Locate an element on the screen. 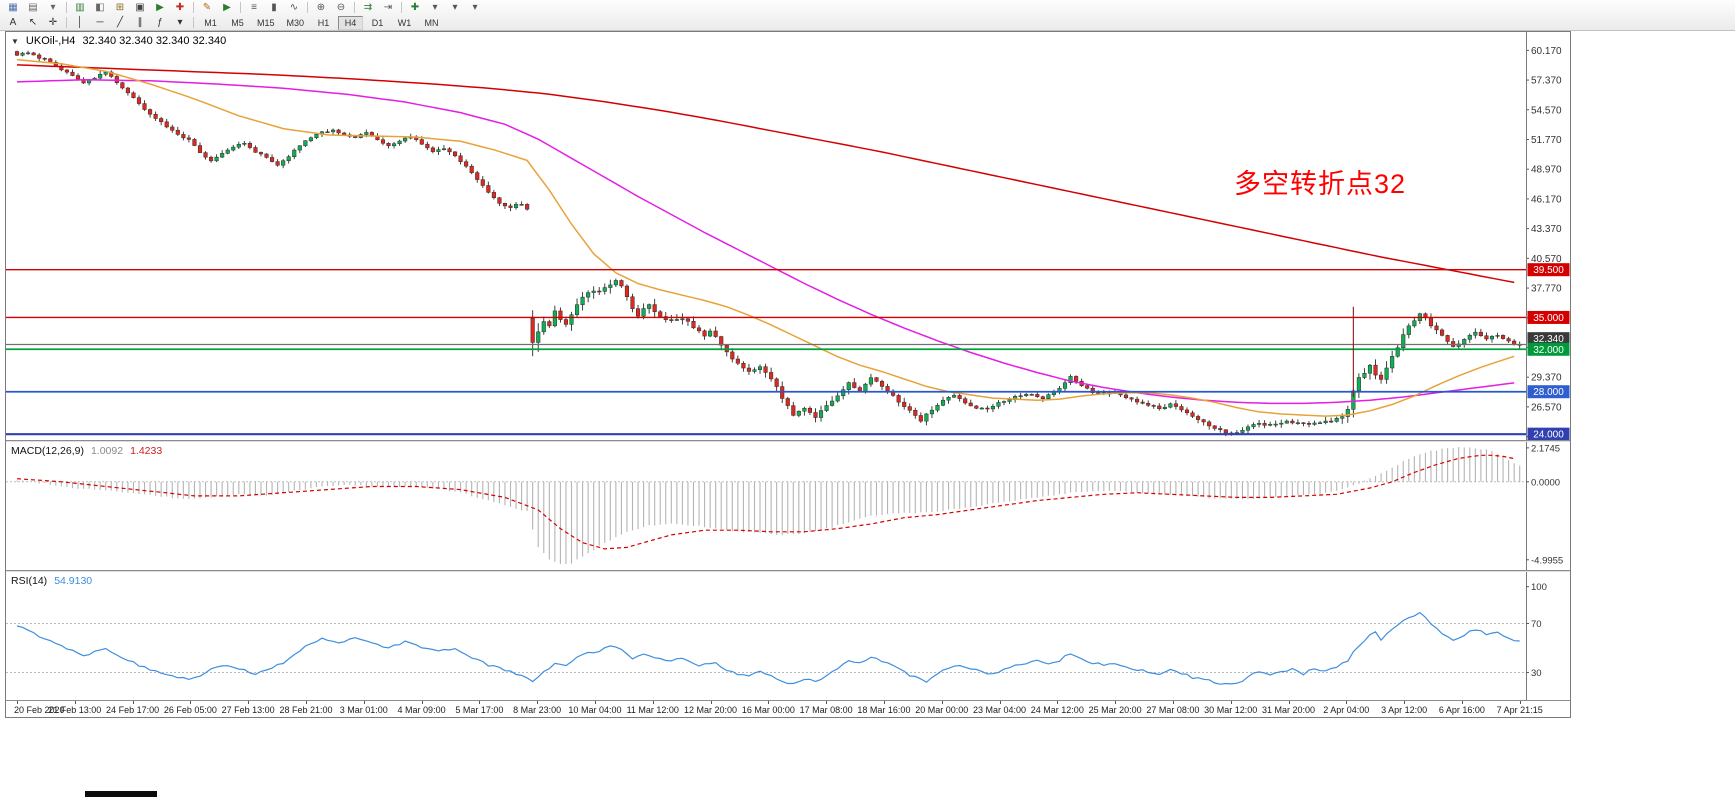 Image resolution: width=1735 pixels, height=799 pixels. timeframe-h1-button: H1 is located at coordinates (323, 22).